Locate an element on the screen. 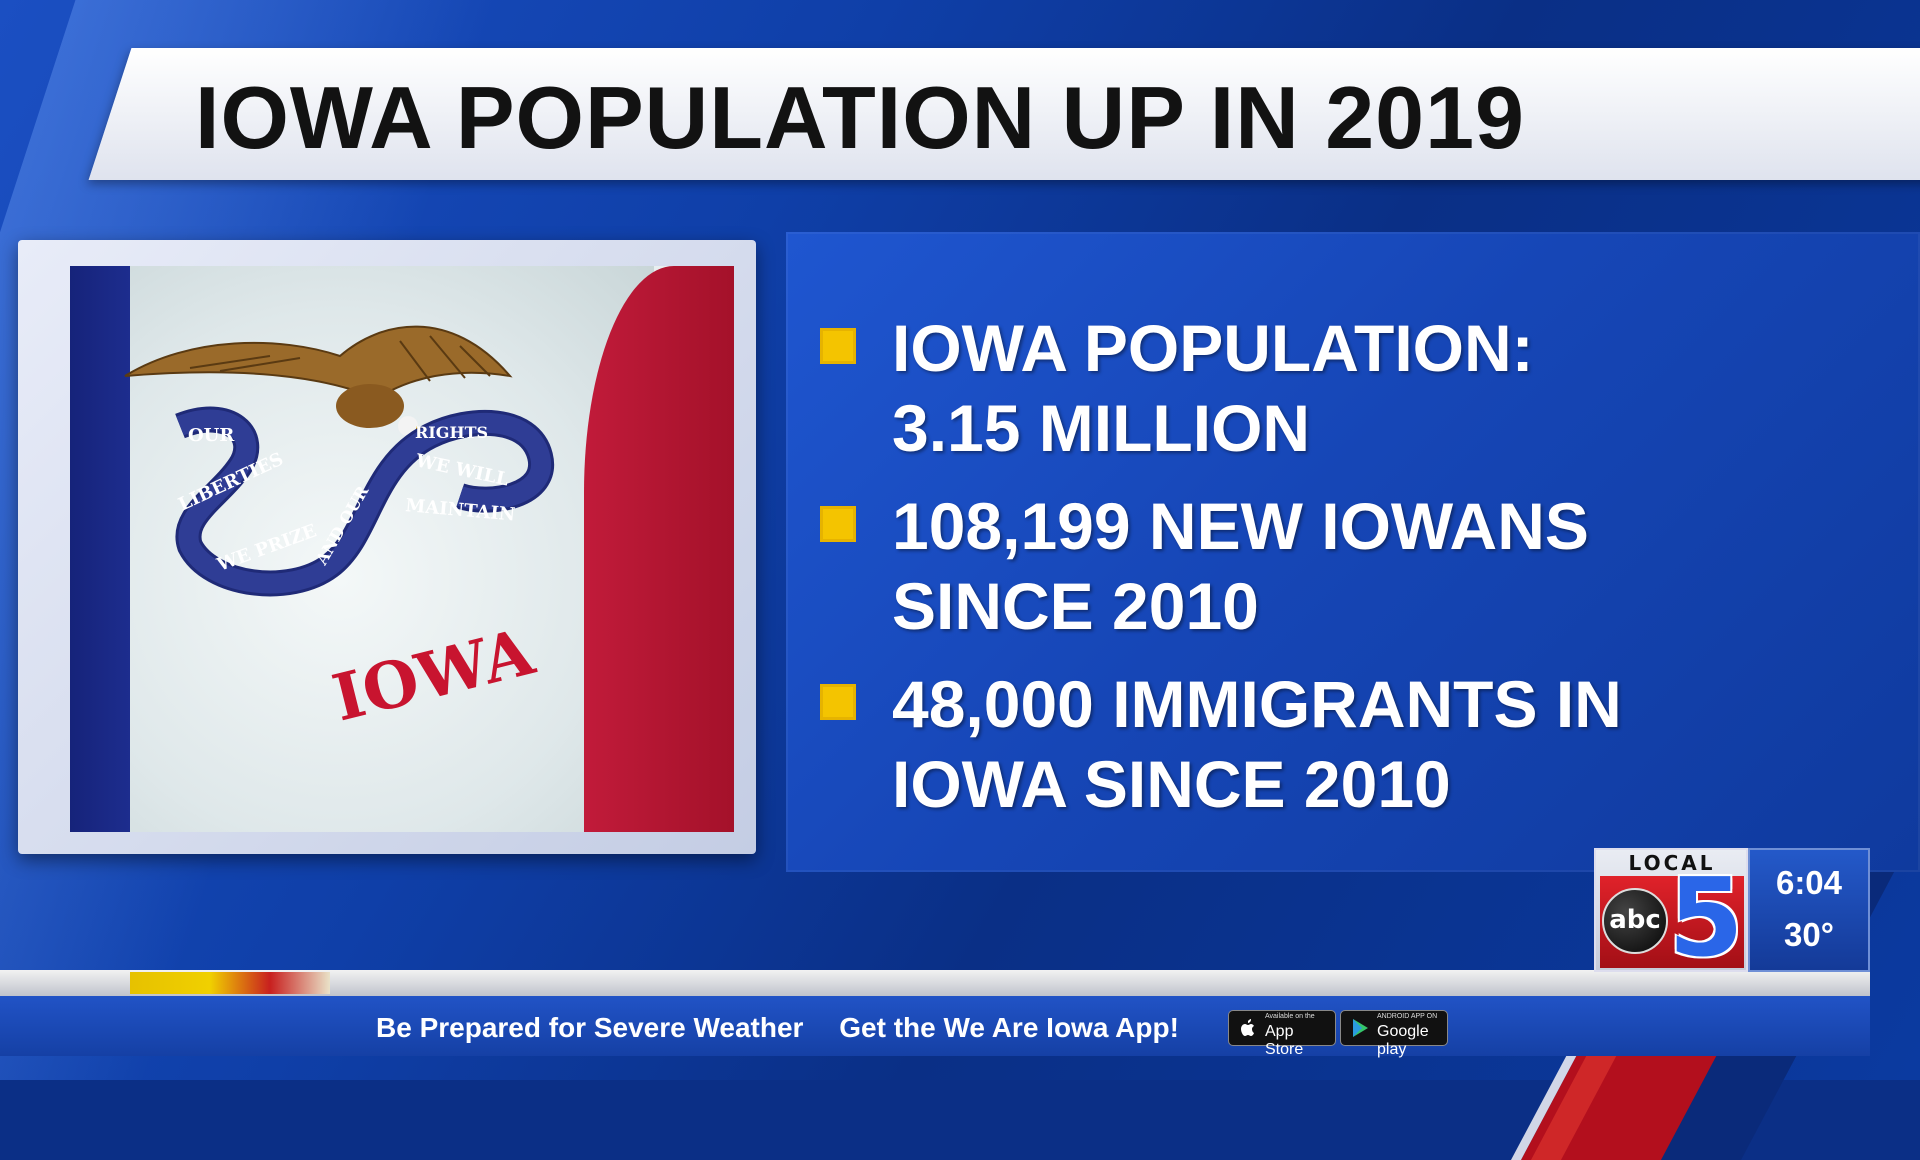 The width and height of the screenshot is (1920, 1160). google-play-label: Google play is located at coordinates (1403, 1040).